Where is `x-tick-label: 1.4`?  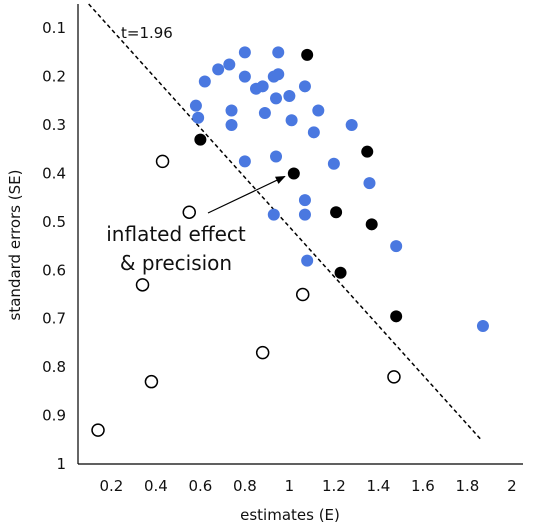
x-tick-label: 1.4 is located at coordinates (378, 486).